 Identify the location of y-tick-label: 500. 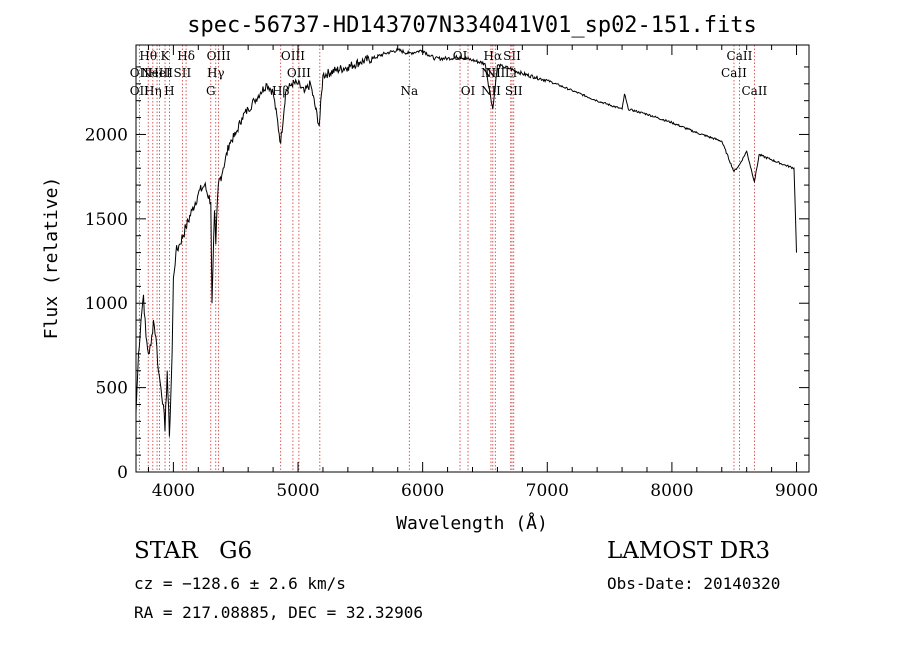
(112, 389).